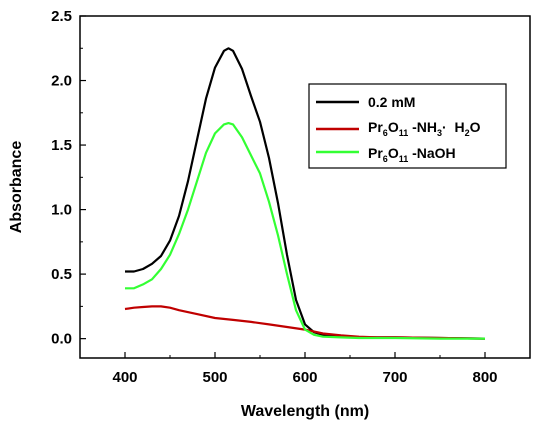 This screenshot has height=427, width=550. I want to click on x-tick-label: 600, so click(304, 377).